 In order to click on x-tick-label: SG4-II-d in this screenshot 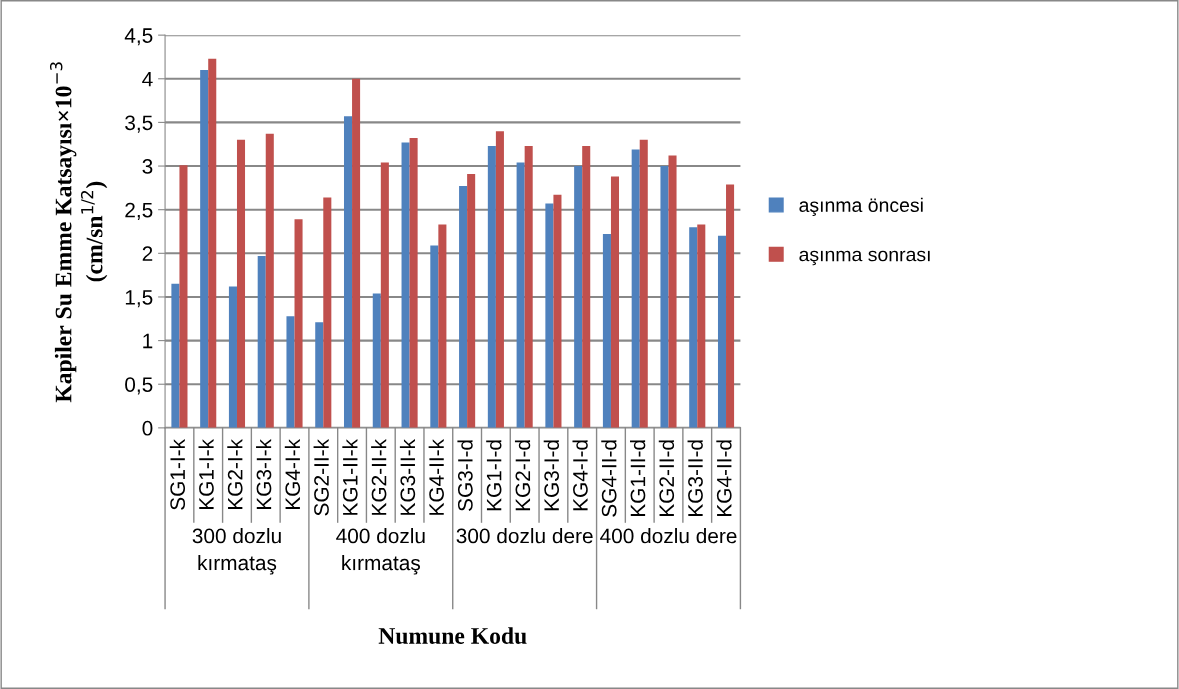, I will do `click(609, 478)`.